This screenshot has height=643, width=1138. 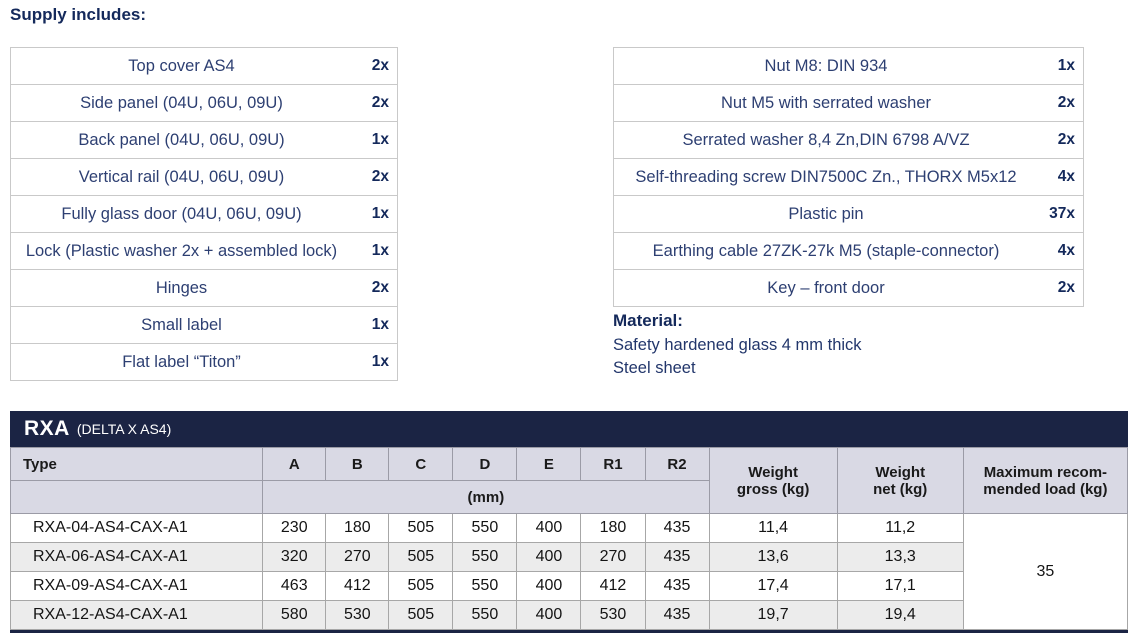 I want to click on cell-r1: 412, so click(x=613, y=586).